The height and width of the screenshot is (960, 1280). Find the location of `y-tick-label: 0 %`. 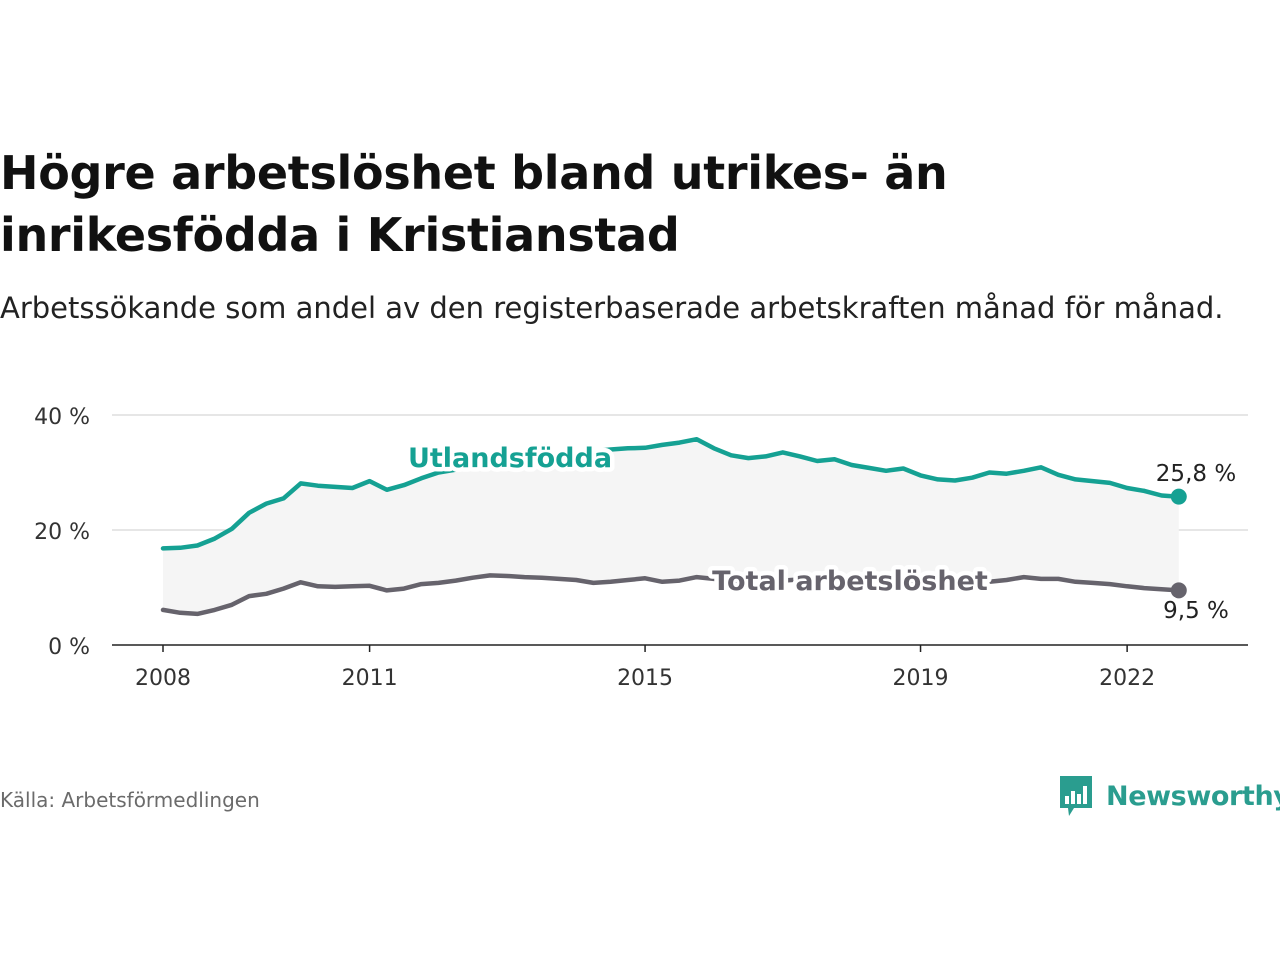

y-tick-label: 0 % is located at coordinates (69, 647).